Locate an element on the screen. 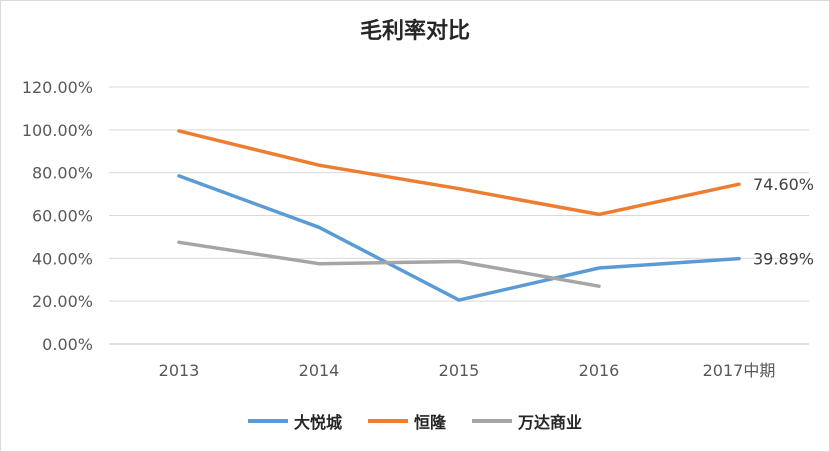 Image resolution: width=830 pixels, height=452 pixels. data-label: 74.60% is located at coordinates (783, 184).